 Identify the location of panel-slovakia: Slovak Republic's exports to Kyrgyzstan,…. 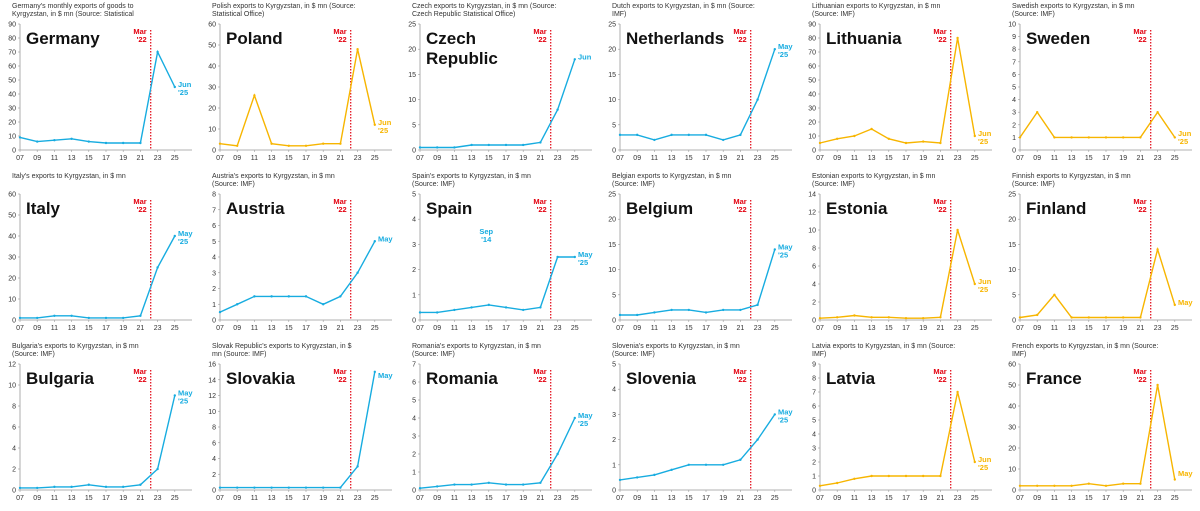
(300, 422).